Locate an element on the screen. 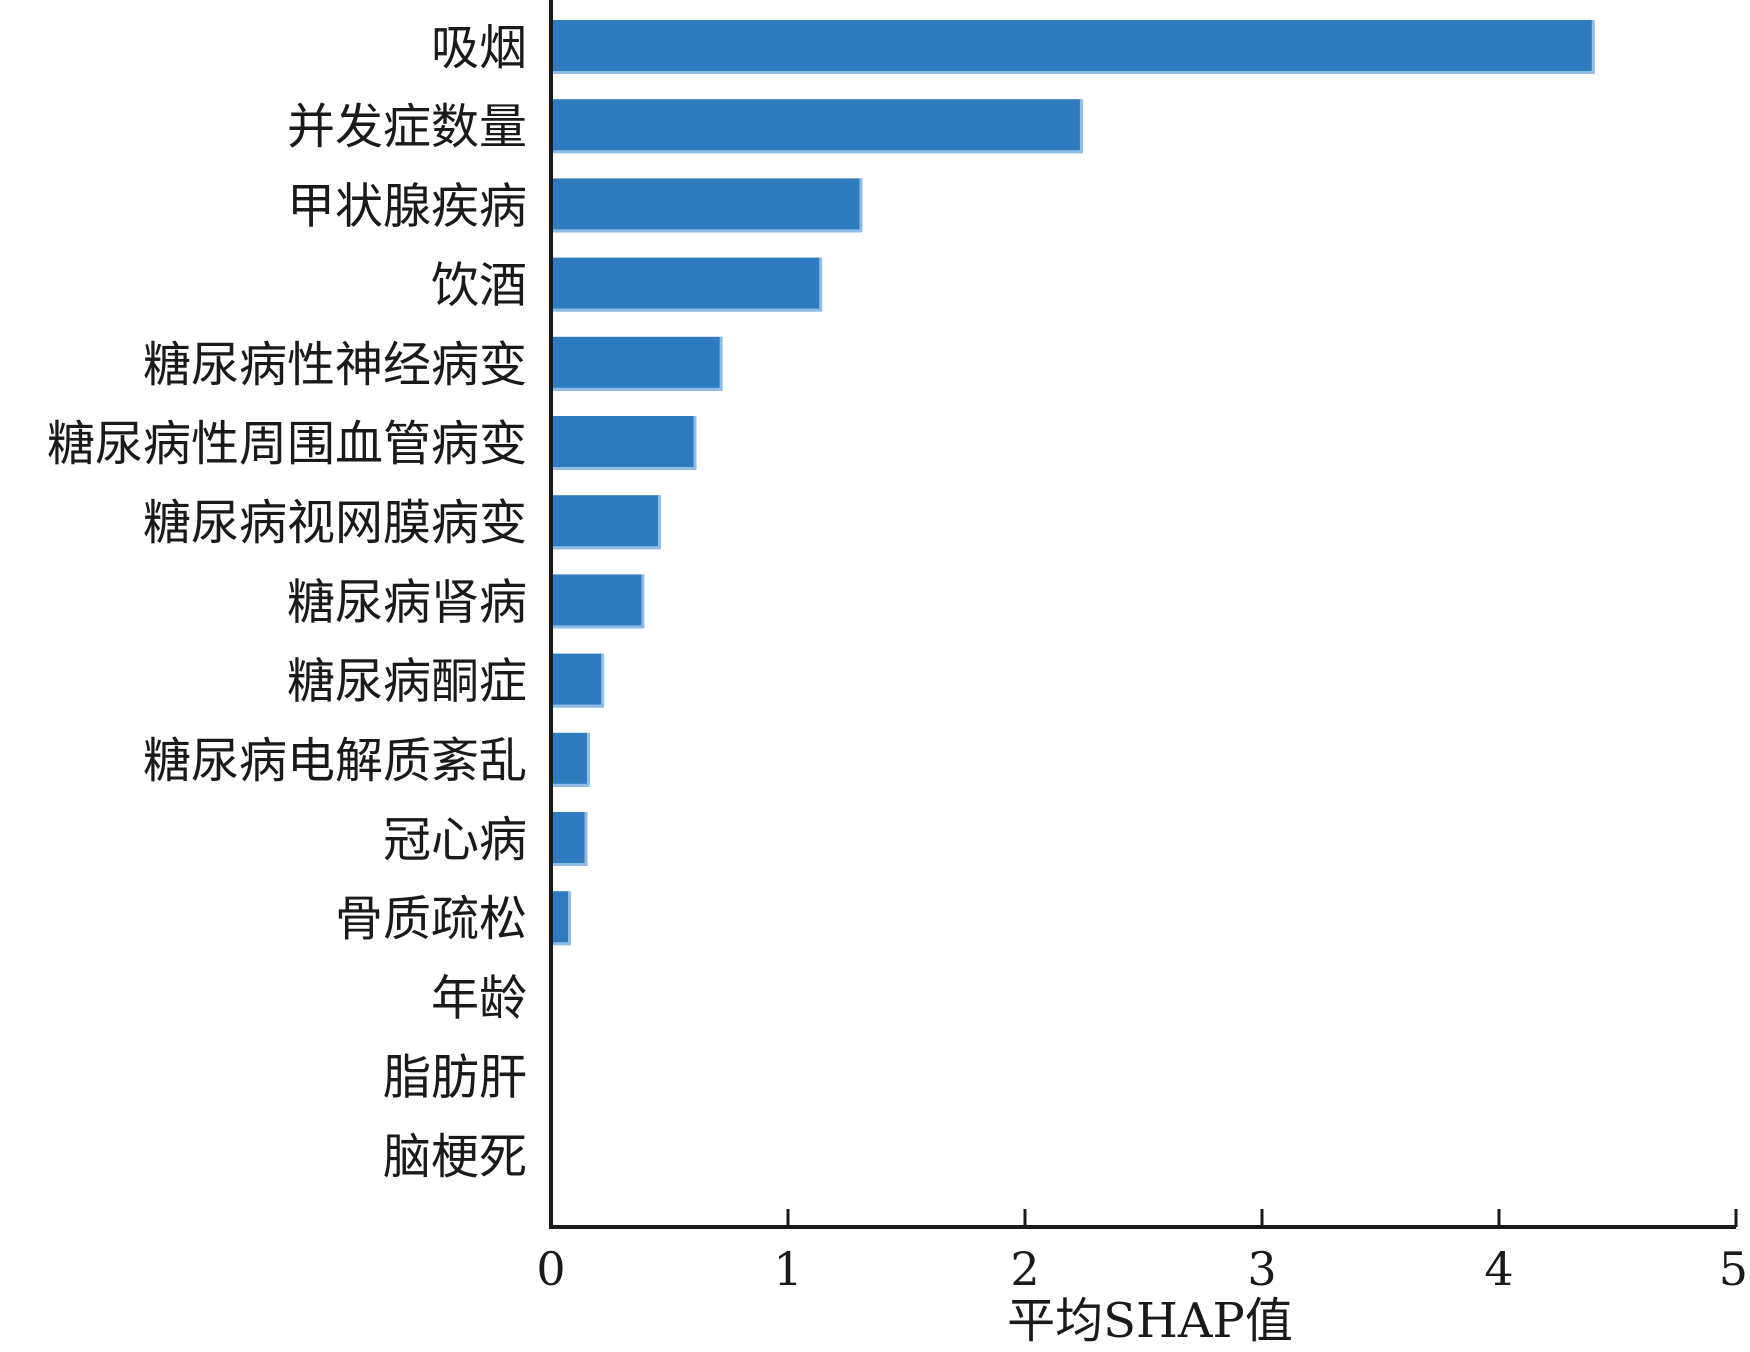 Image resolution: width=1750 pixels, height=1352 pixels. category-label: 脑梗死 is located at coordinates (455, 1157).